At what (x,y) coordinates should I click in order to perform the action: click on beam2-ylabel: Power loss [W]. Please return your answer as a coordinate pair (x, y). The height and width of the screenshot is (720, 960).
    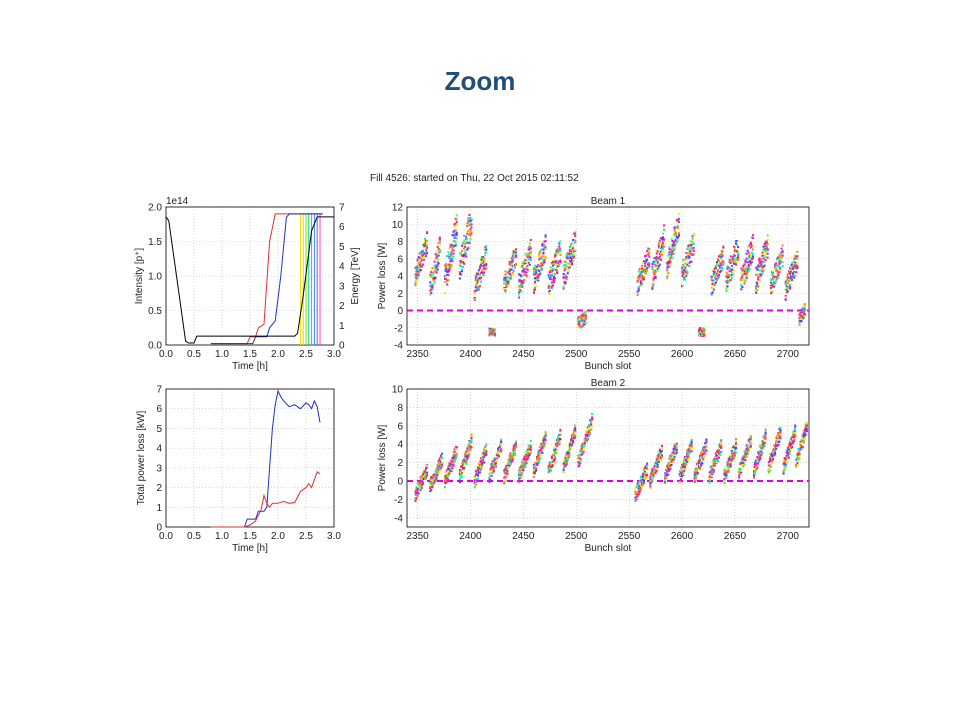
    Looking at the image, I should click on (382, 457).